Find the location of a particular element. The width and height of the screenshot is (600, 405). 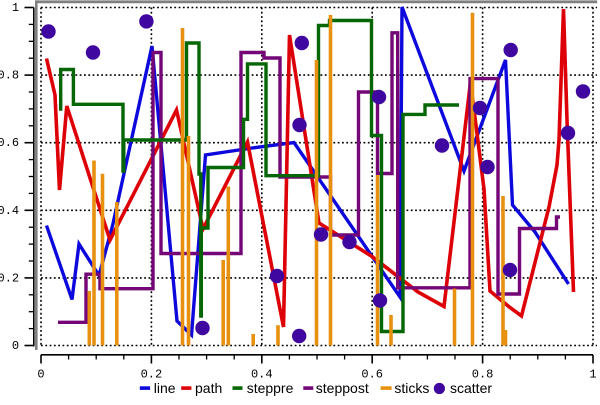

svg-text: steppre is located at coordinates (270, 388).